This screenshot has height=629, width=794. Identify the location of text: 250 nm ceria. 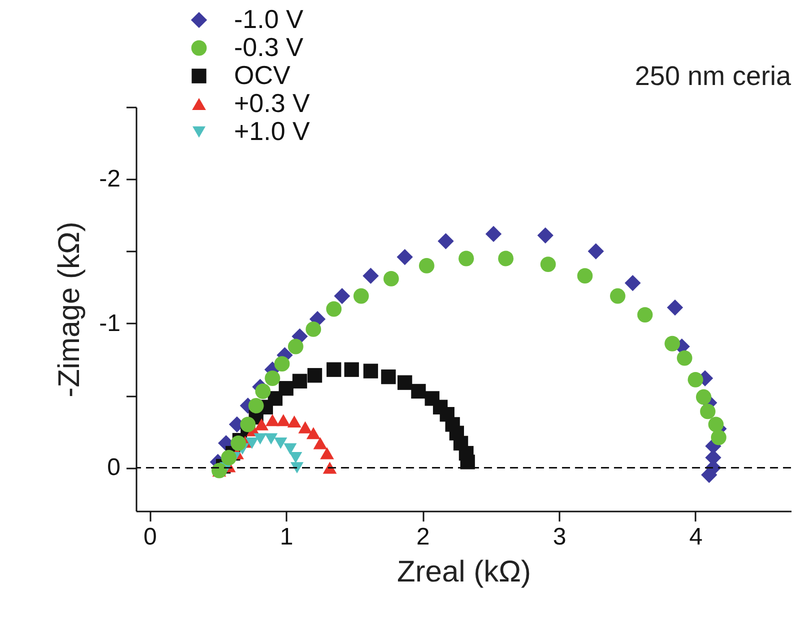
(713, 76).